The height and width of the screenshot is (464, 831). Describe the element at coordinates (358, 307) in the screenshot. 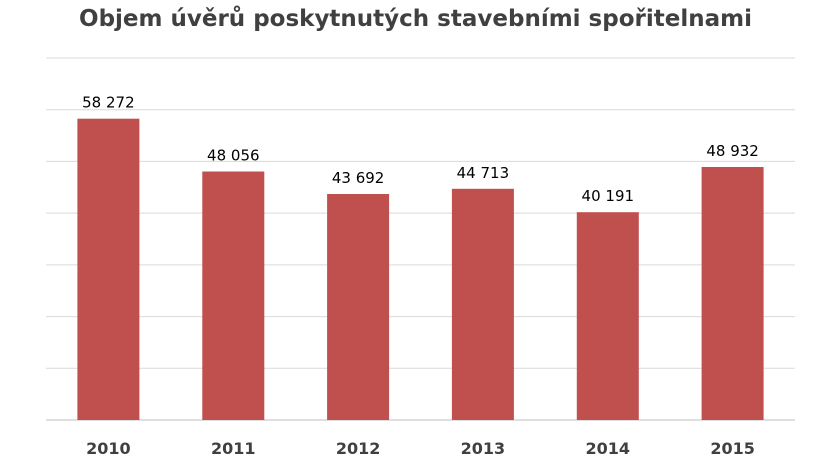

I see `bar-2012` at that location.